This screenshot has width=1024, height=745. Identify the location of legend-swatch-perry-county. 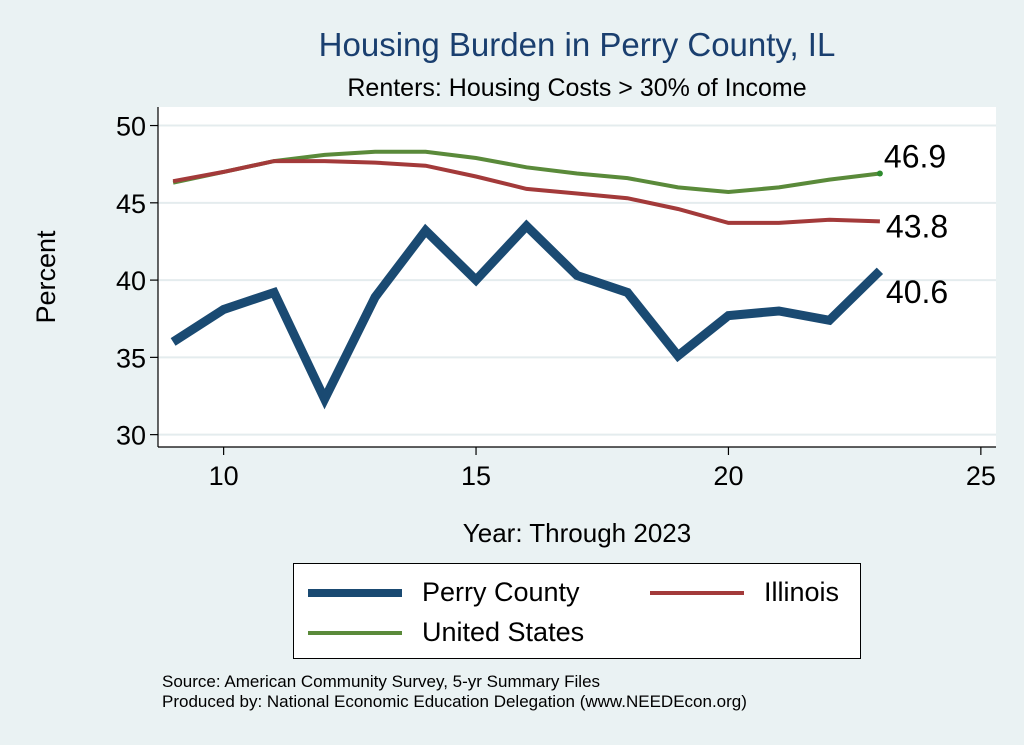
(355, 592).